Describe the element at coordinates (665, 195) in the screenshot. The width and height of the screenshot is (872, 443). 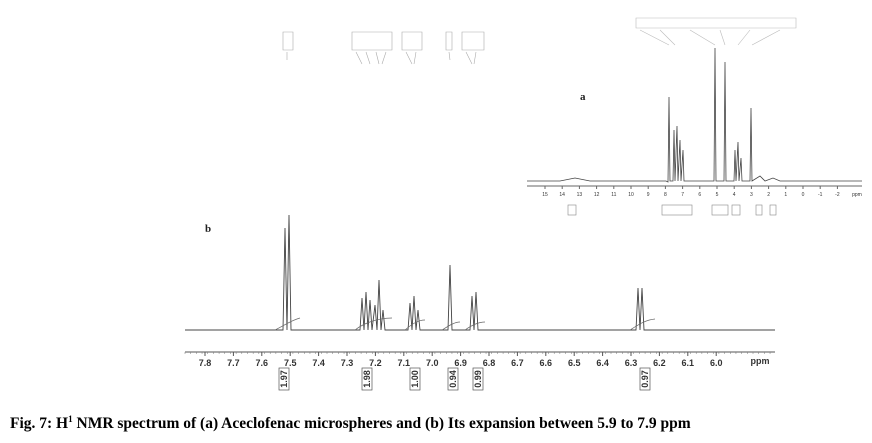
I see `tick-label: 8` at that location.